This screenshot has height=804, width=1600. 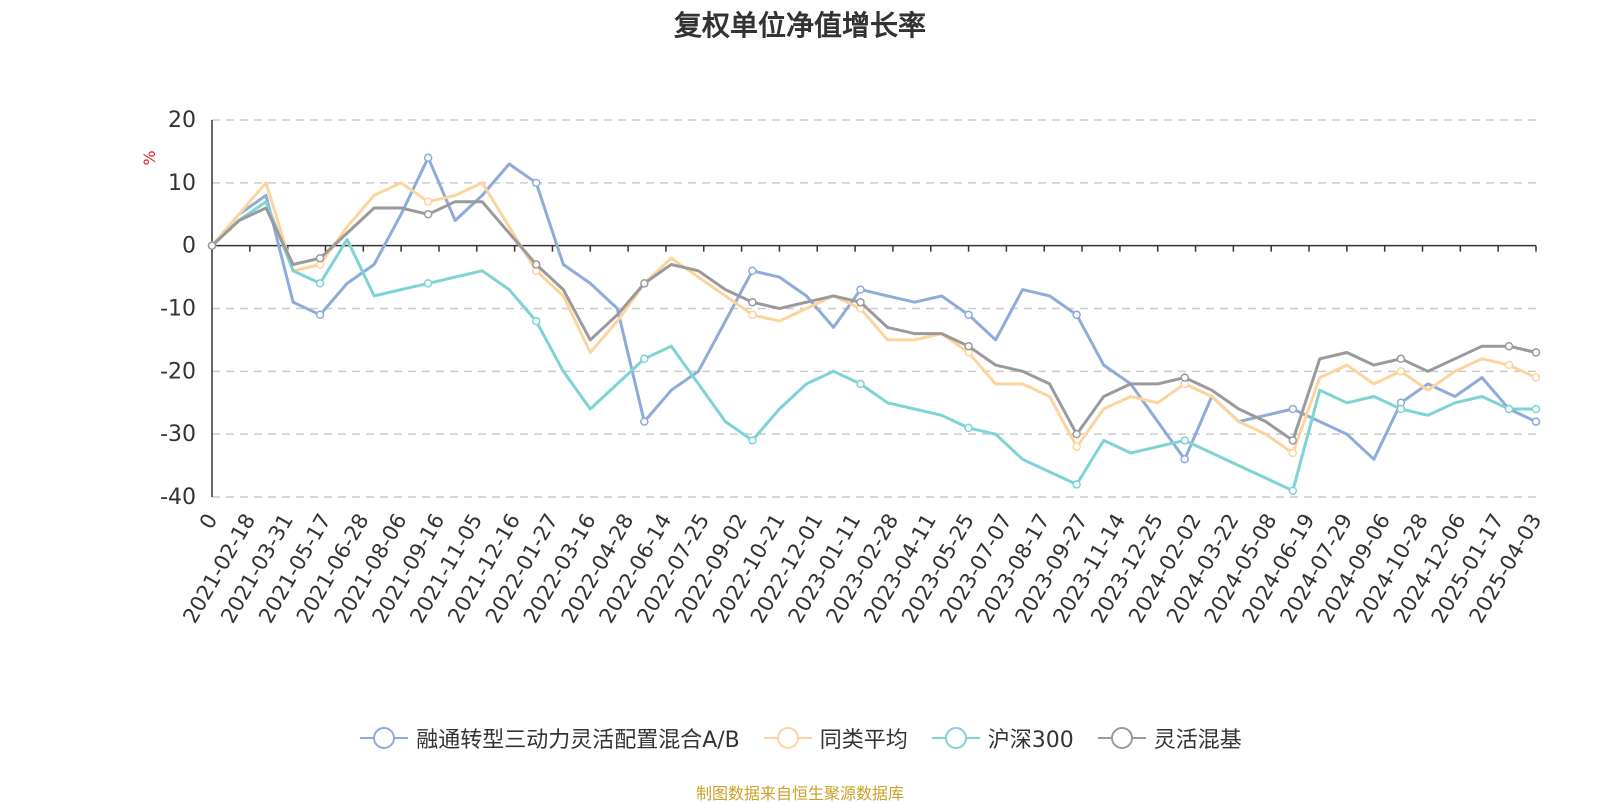 I want to click on chart-title: 复权单位净值增长率, so click(x=799, y=25).